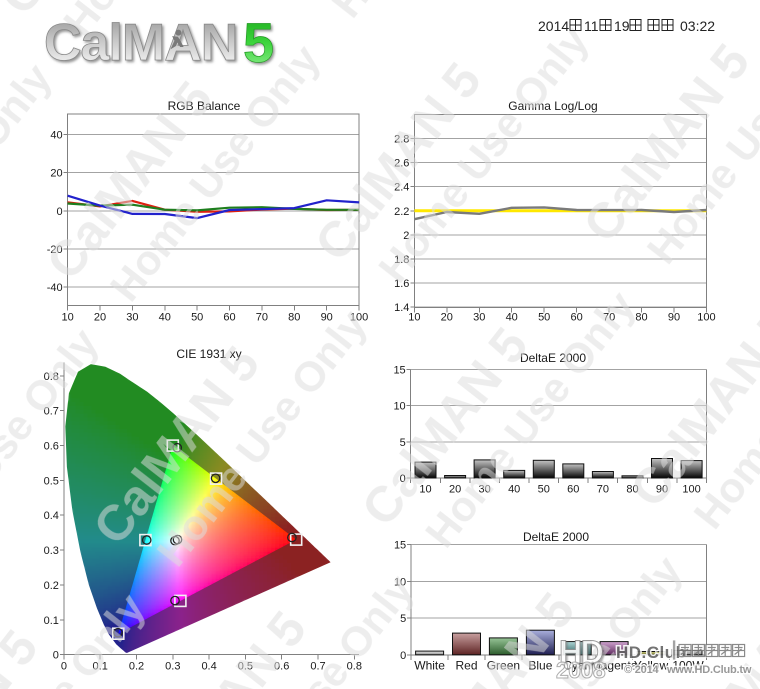  Describe the element at coordinates (591, 26) in the screenshot. I see `svg-text: 11` at that location.